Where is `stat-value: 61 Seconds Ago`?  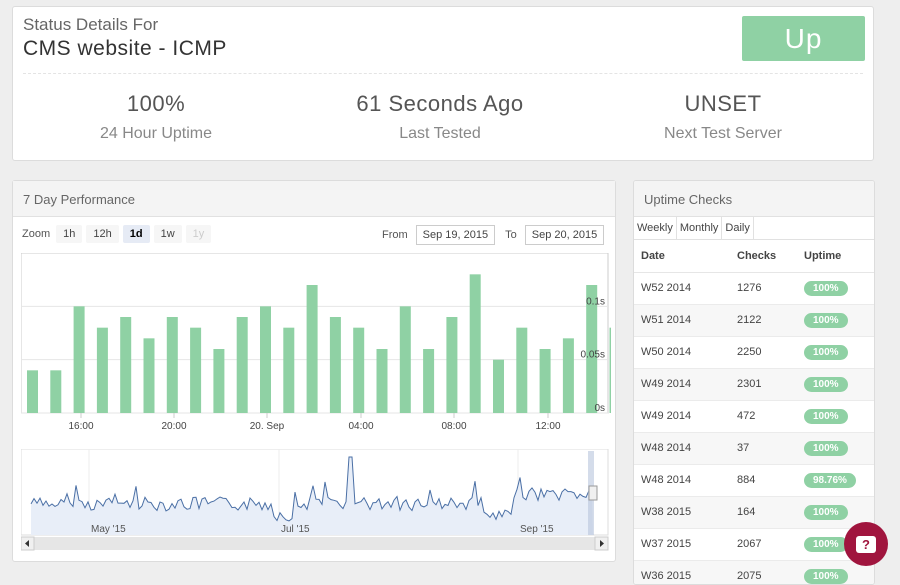 stat-value: 61 Seconds Ago is located at coordinates (440, 103).